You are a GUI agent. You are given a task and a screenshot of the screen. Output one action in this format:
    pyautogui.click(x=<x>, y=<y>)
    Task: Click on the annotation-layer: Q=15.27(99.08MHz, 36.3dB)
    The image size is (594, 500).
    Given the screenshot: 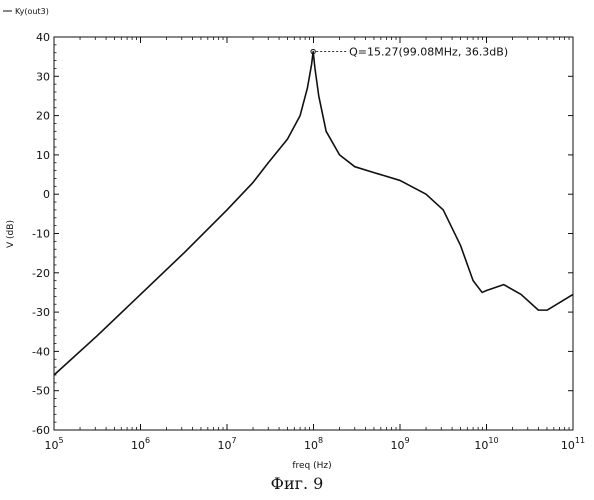 What is the action you would take?
    pyautogui.click(x=409, y=52)
    